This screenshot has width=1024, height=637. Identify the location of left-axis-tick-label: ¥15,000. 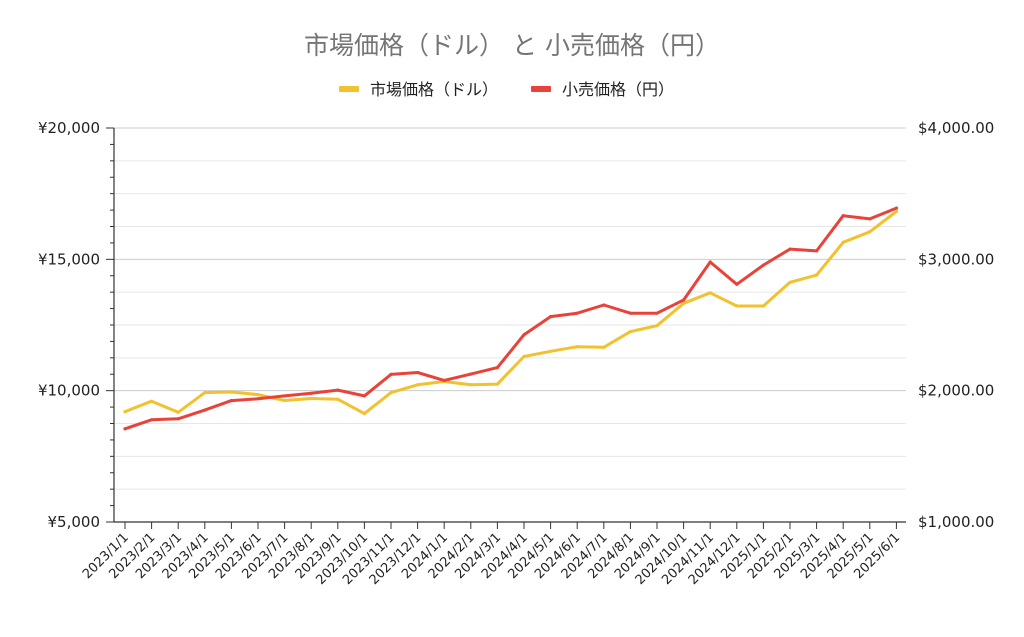
(69, 259).